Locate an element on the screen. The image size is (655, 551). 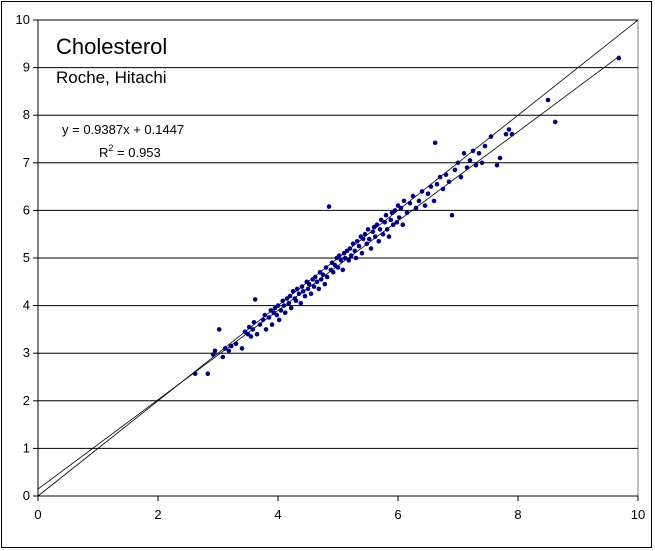
x-tick-label-4: 4 is located at coordinates (277, 514).